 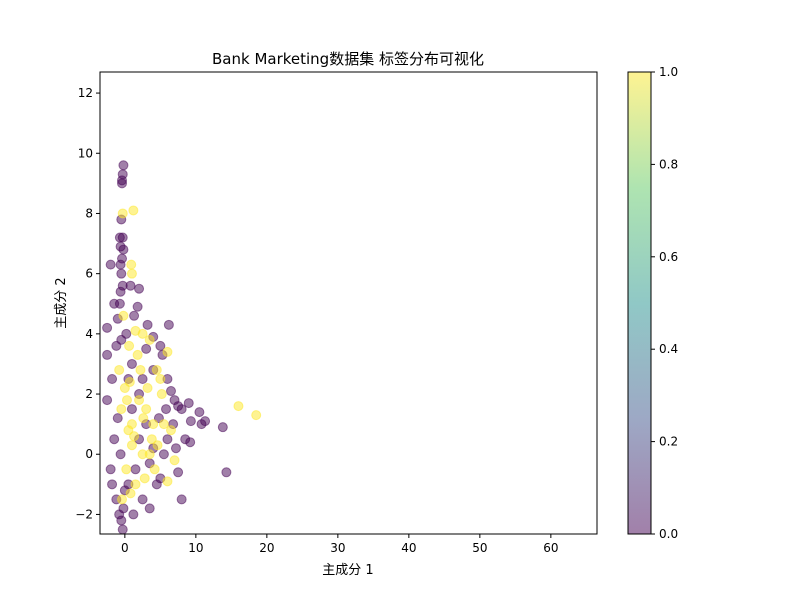 I want to click on x-tick-label: 60, so click(x=550, y=548).